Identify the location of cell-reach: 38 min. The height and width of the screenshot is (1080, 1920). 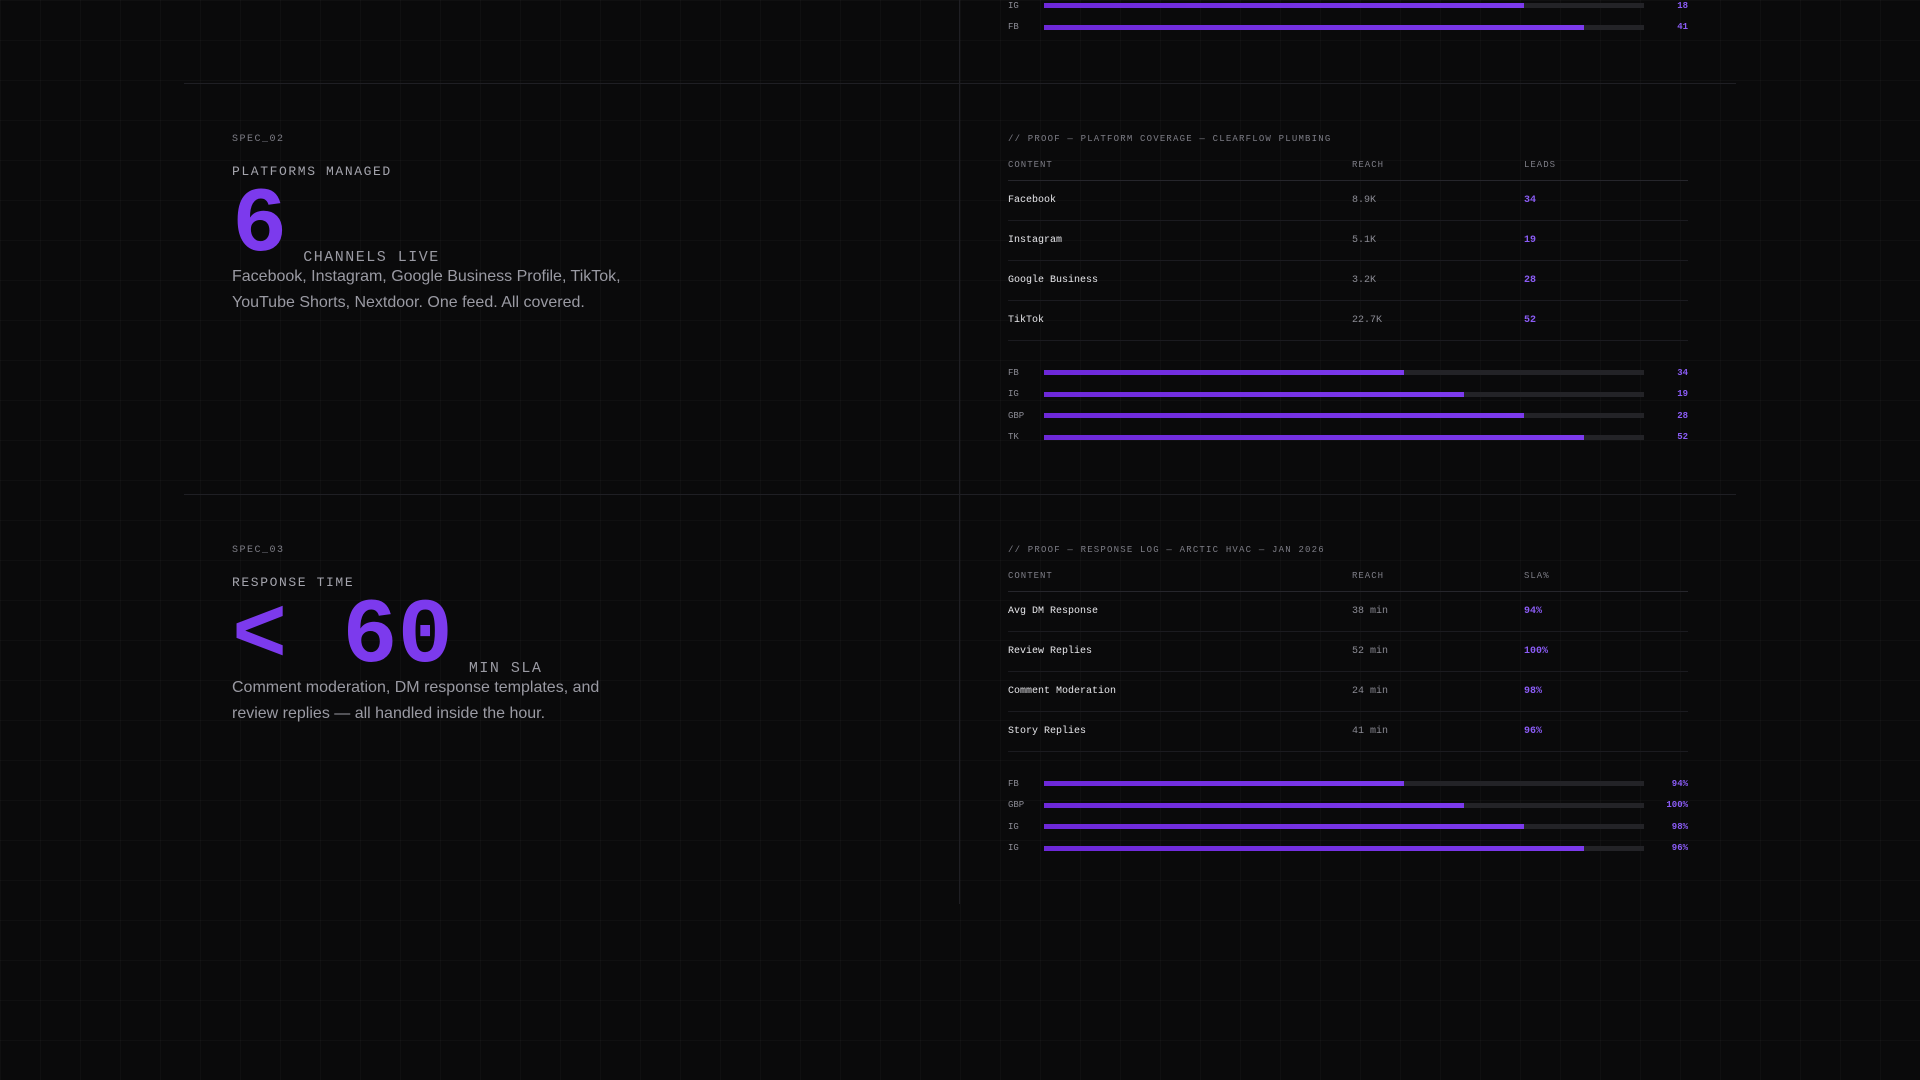
(1370, 611).